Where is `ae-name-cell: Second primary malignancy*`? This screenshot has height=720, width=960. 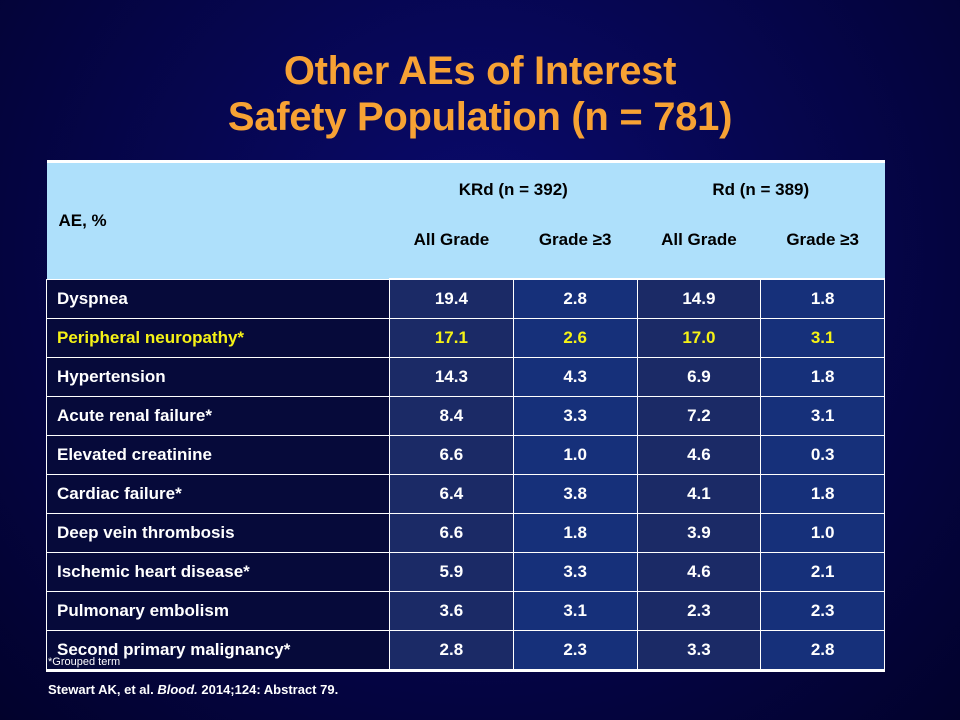 ae-name-cell: Second primary malignancy* is located at coordinates (218, 650).